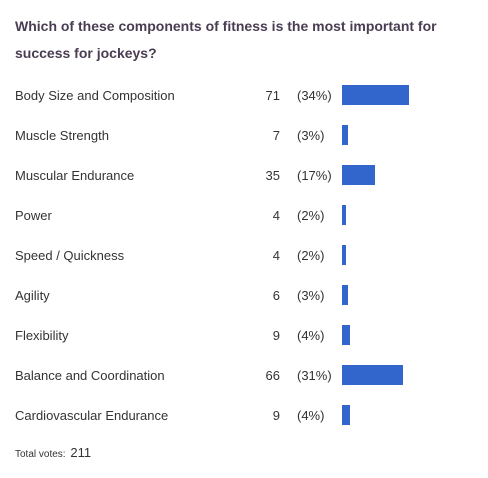 This screenshot has width=488, height=478. I want to click on option-percent: (31%), so click(314, 375).